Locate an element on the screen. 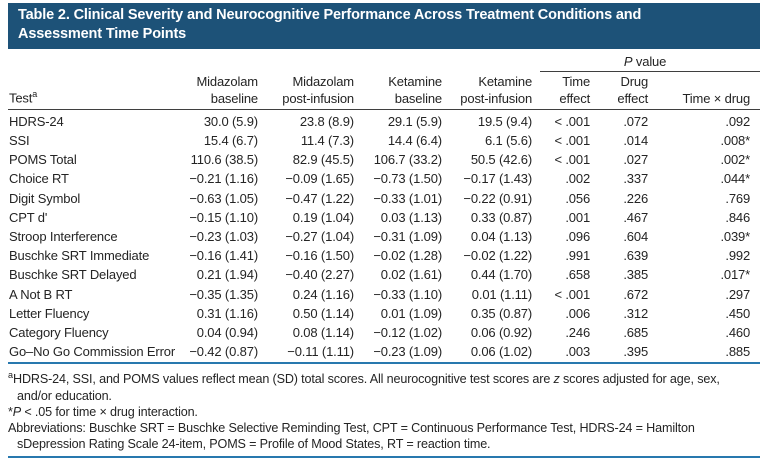 The image size is (768, 458). p-value: .992 is located at coordinates (738, 256).